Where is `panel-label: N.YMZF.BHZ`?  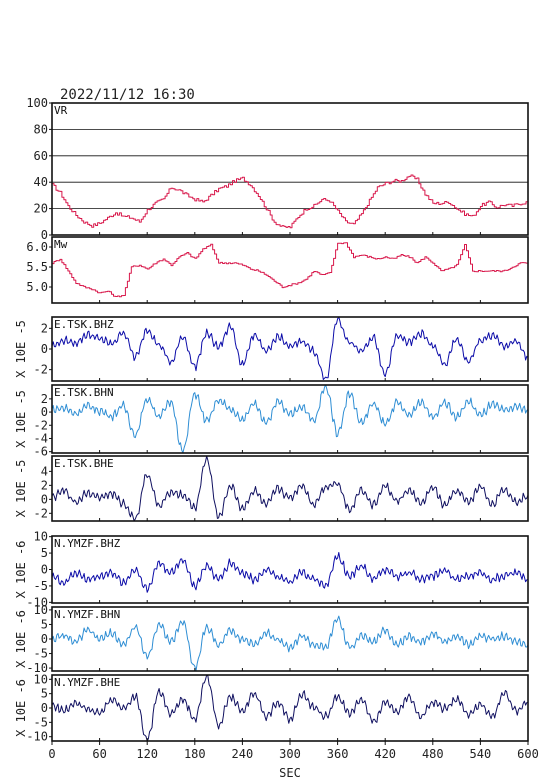 panel-label: N.YMZF.BHZ is located at coordinates (87, 543).